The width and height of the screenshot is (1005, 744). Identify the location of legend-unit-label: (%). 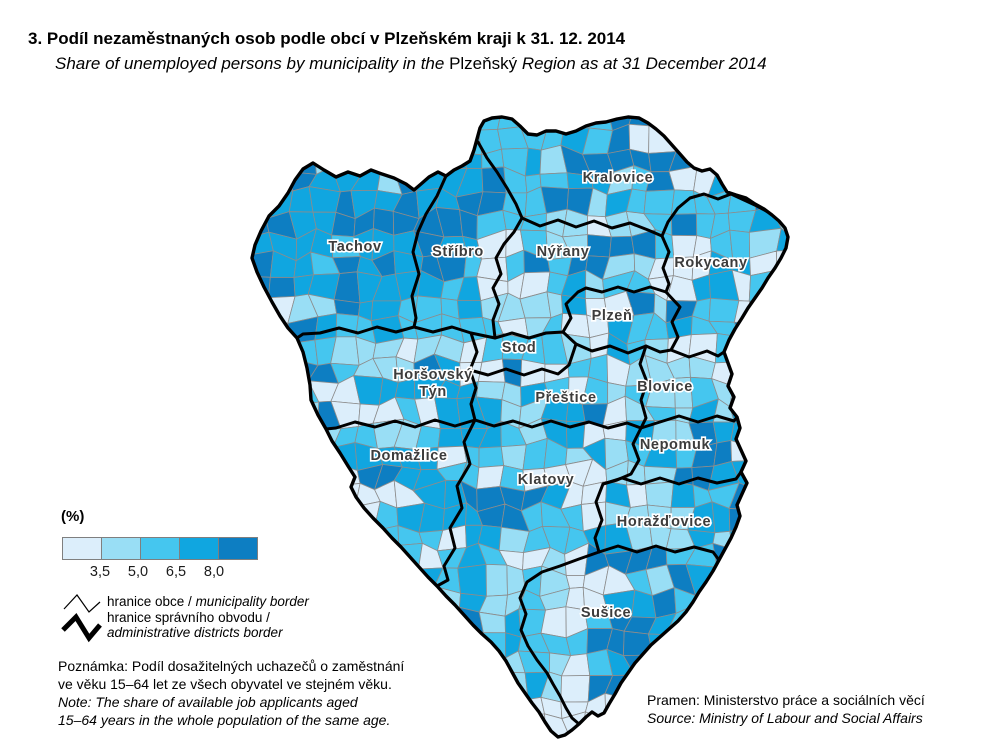
(73, 516).